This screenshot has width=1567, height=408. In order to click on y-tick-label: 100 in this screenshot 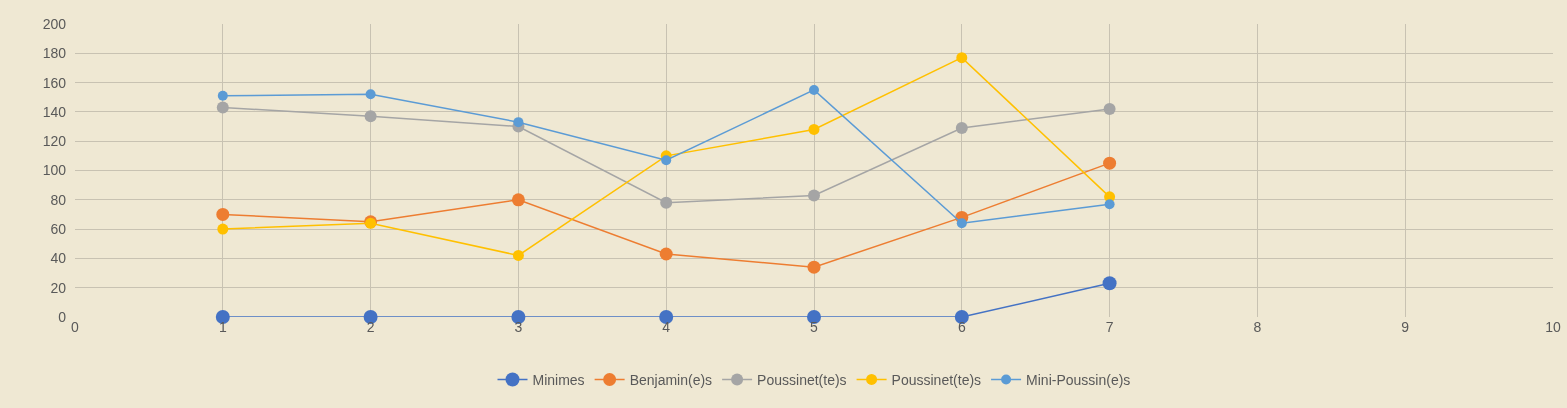, I will do `click(54, 170)`.